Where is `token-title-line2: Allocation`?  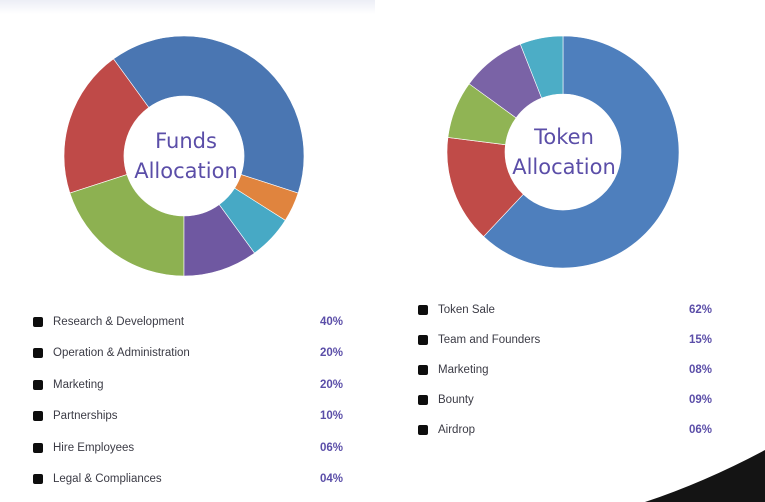 token-title-line2: Allocation is located at coordinates (564, 167).